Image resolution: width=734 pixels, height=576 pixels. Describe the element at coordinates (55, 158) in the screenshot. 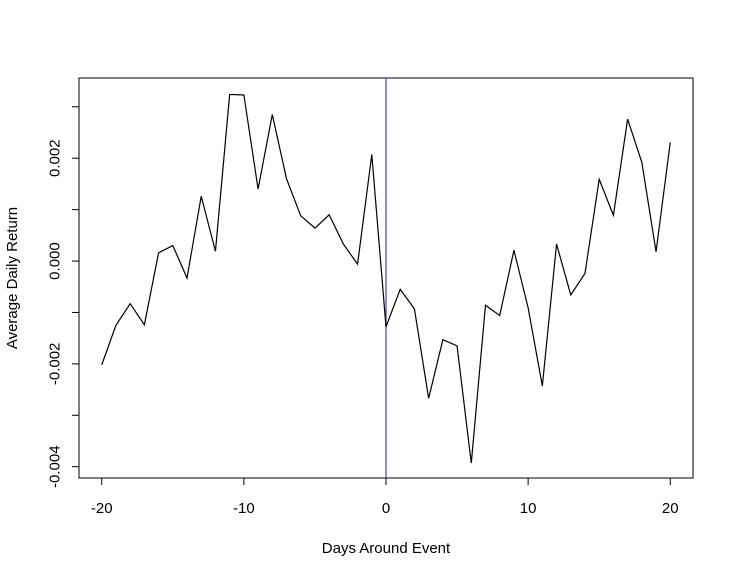

I see `y-tick-label: 0.002` at that location.